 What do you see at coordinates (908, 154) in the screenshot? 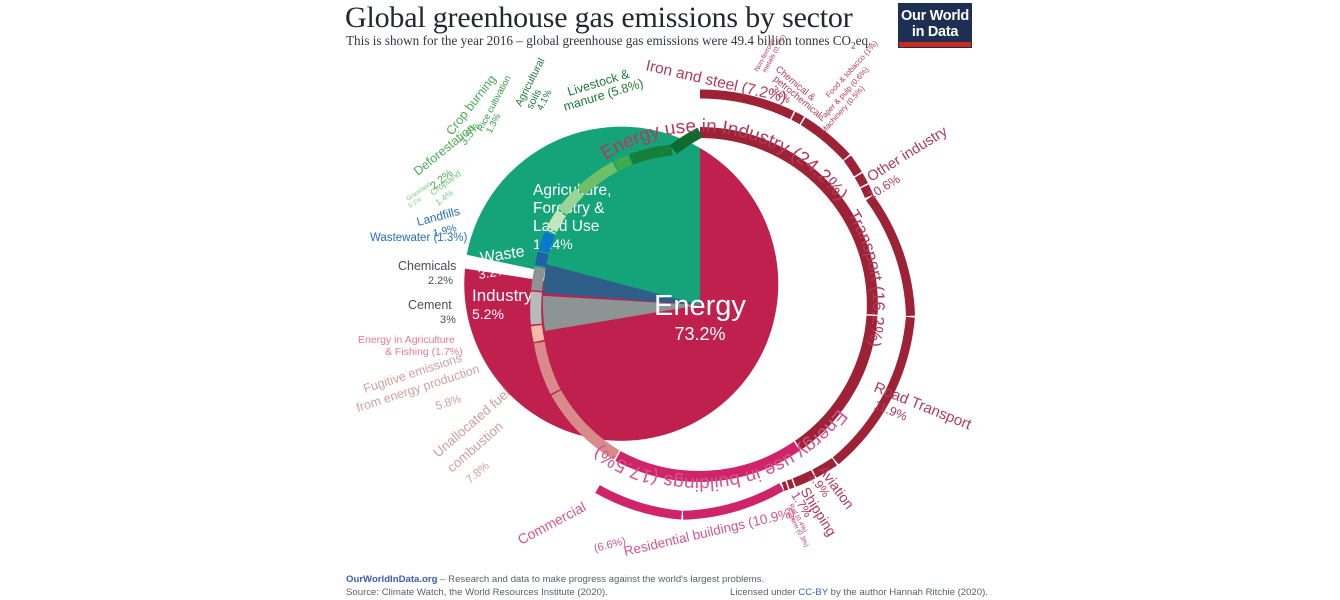
I see `label-other-industry: Other industry` at bounding box center [908, 154].